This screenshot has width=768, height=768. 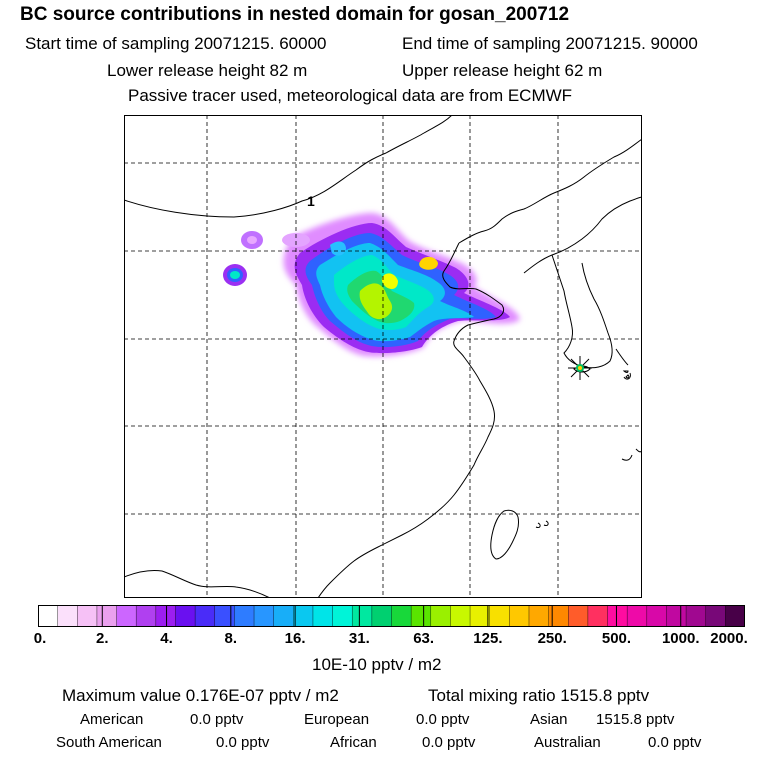 What do you see at coordinates (567, 742) in the screenshot?
I see `region-name-australian: Australian` at bounding box center [567, 742].